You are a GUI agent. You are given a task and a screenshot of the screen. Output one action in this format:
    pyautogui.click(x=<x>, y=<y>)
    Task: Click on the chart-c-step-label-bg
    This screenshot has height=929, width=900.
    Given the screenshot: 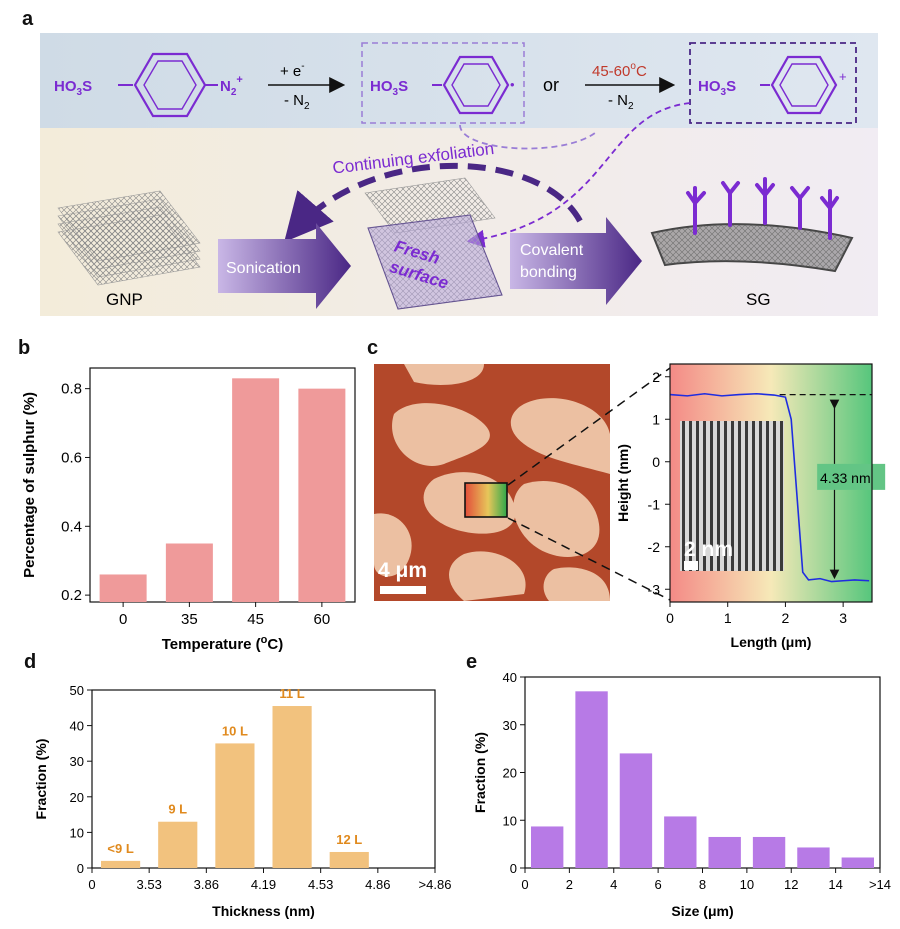 What is the action you would take?
    pyautogui.click(x=851, y=476)
    